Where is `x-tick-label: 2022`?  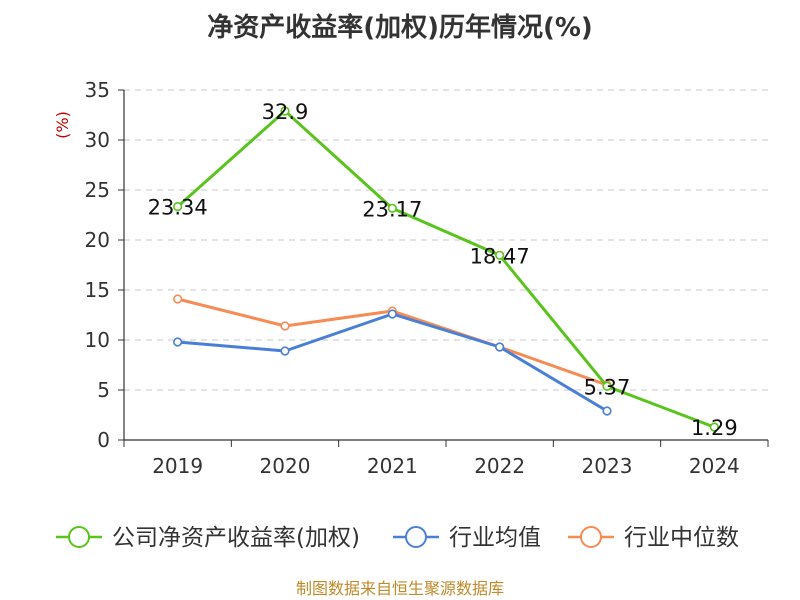 x-tick-label: 2022 is located at coordinates (499, 466).